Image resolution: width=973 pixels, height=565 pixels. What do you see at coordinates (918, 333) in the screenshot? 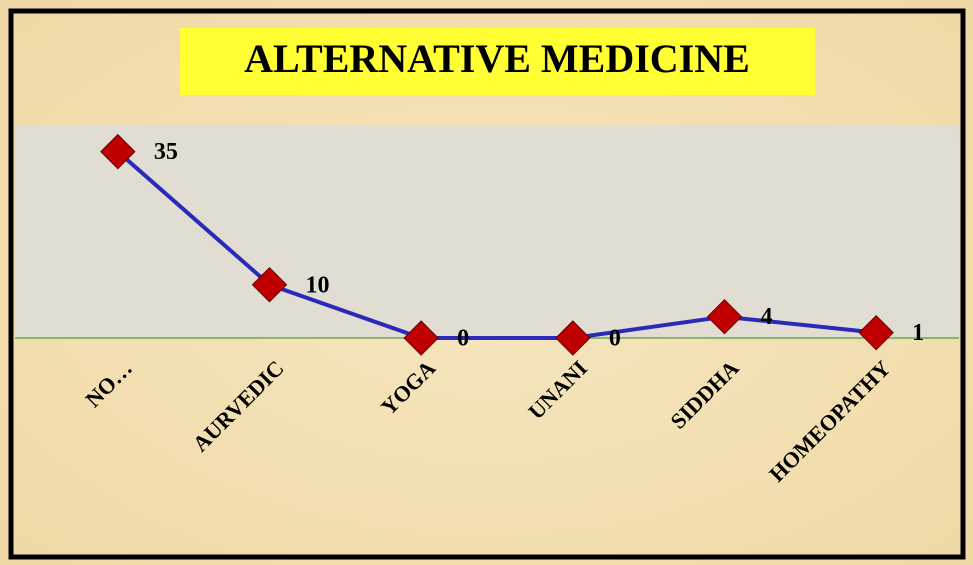
I see `data-label: 1` at bounding box center [918, 333].